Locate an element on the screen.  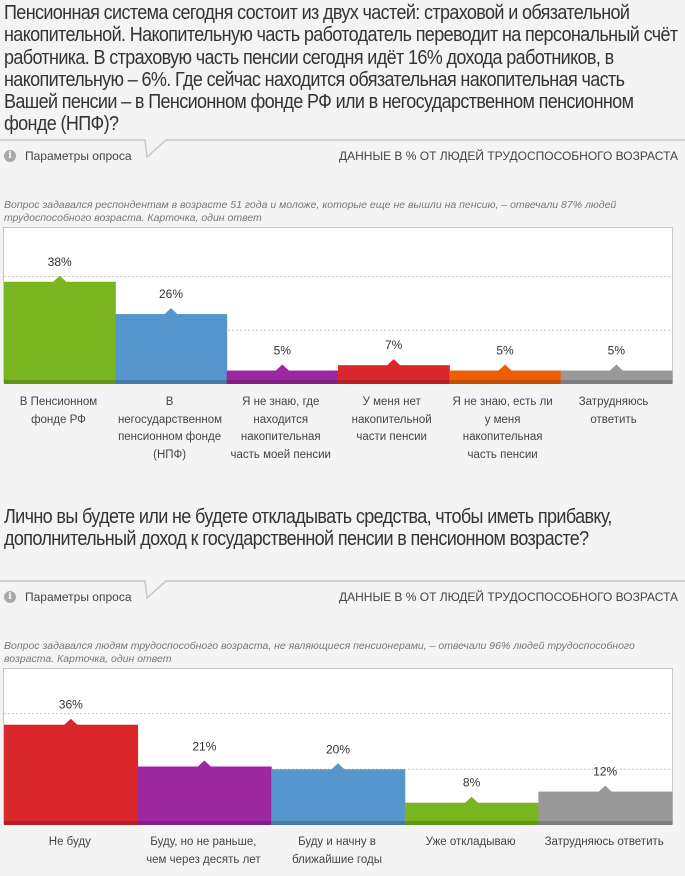
bar-chart-2-svg: 36% 21% 20% 8% 12% is located at coordinates (338, 761).